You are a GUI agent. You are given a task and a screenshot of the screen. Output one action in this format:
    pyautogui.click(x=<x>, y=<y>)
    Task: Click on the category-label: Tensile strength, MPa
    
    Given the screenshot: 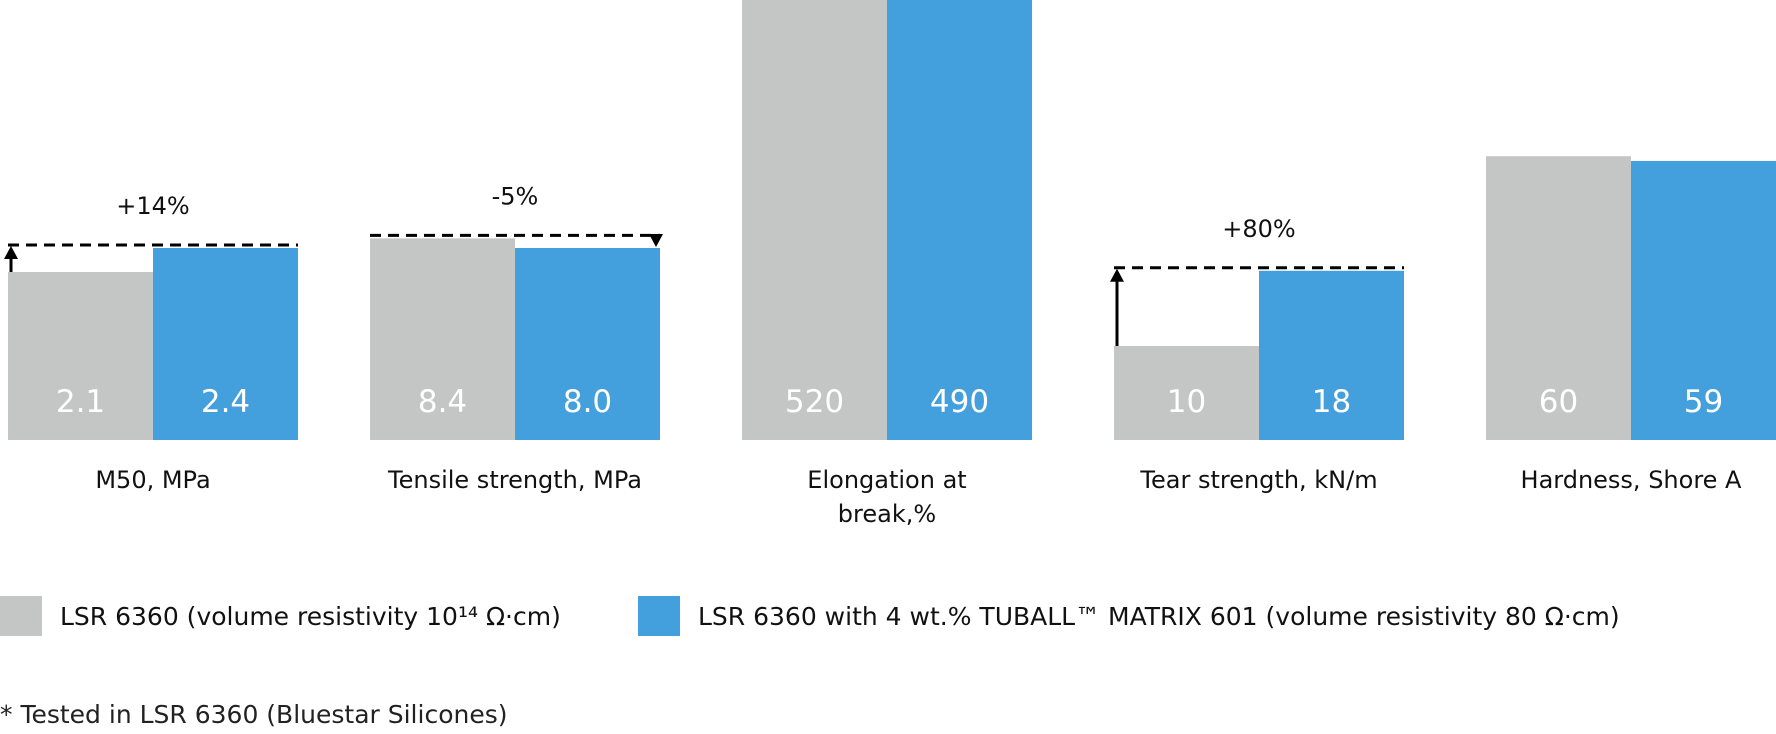 What is the action you would take?
    pyautogui.click(x=514, y=480)
    